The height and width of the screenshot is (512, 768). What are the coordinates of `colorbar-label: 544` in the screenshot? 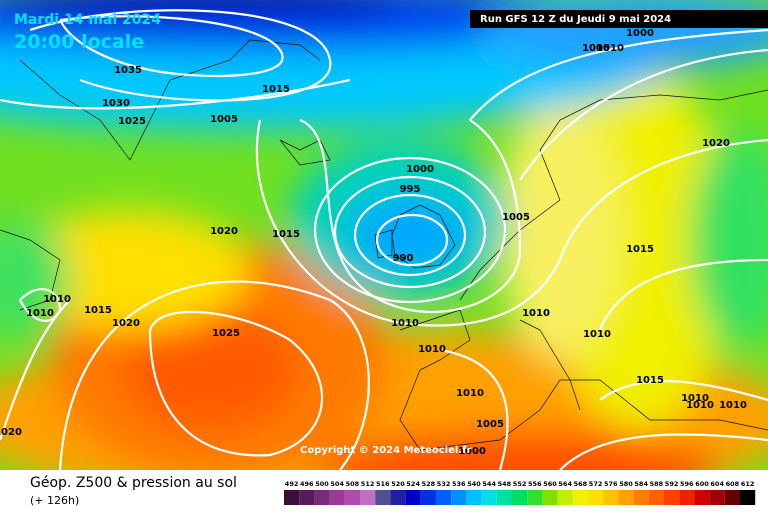 It's located at (489, 484).